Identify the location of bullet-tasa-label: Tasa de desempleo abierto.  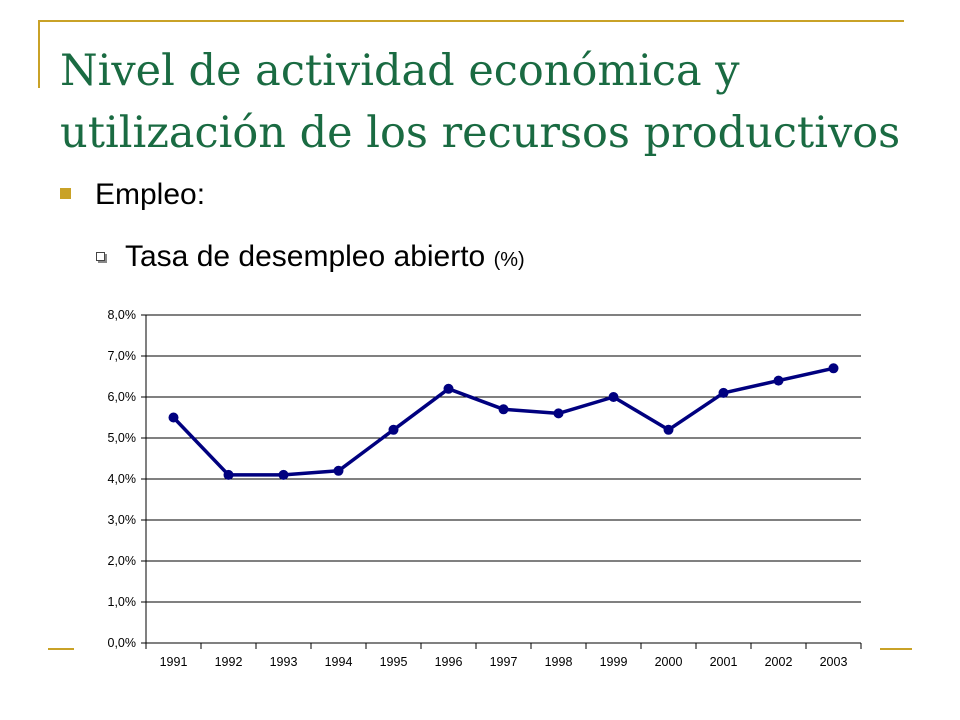
(305, 256).